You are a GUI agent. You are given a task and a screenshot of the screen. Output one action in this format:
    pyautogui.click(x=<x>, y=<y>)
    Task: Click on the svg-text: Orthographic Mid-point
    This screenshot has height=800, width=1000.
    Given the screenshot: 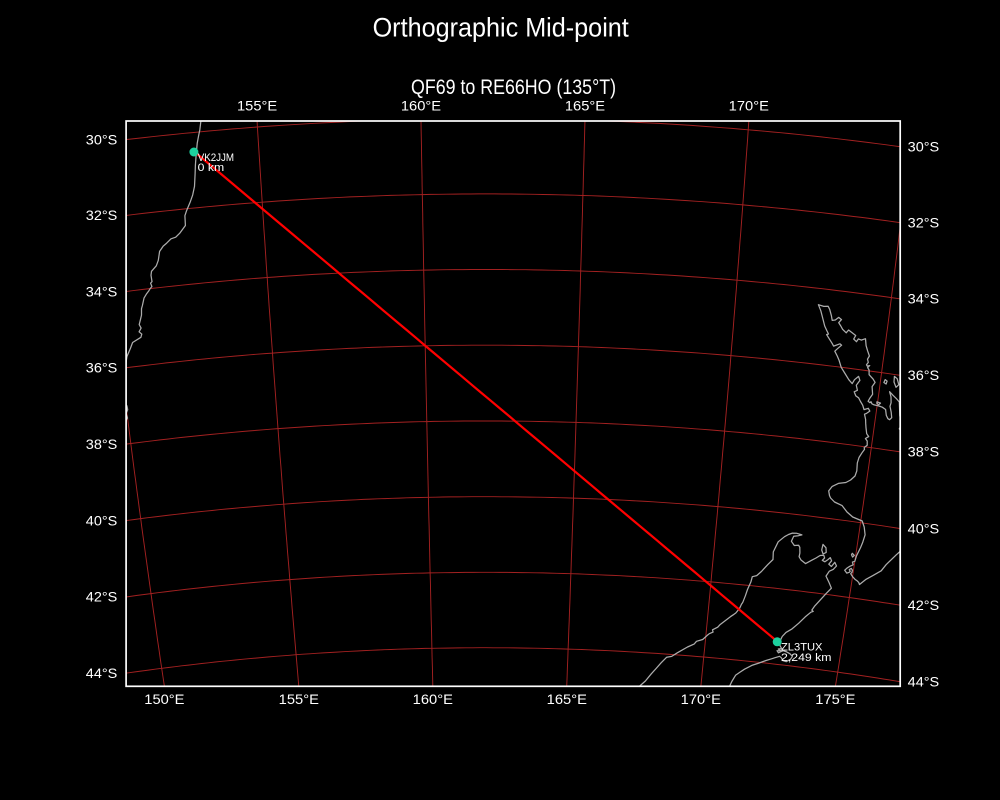 What is the action you would take?
    pyautogui.click(x=501, y=28)
    